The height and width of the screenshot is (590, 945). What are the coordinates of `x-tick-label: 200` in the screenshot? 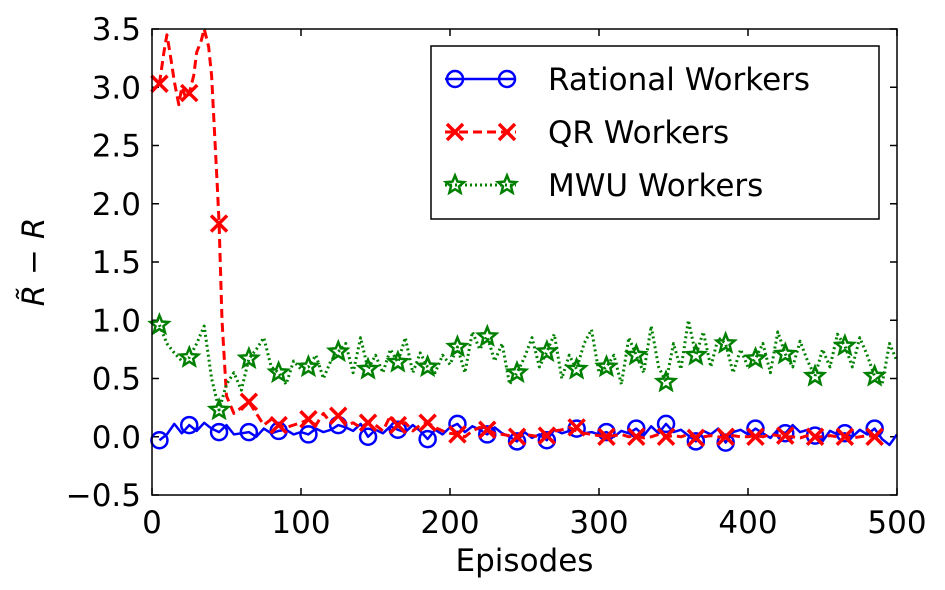 It's located at (449, 523).